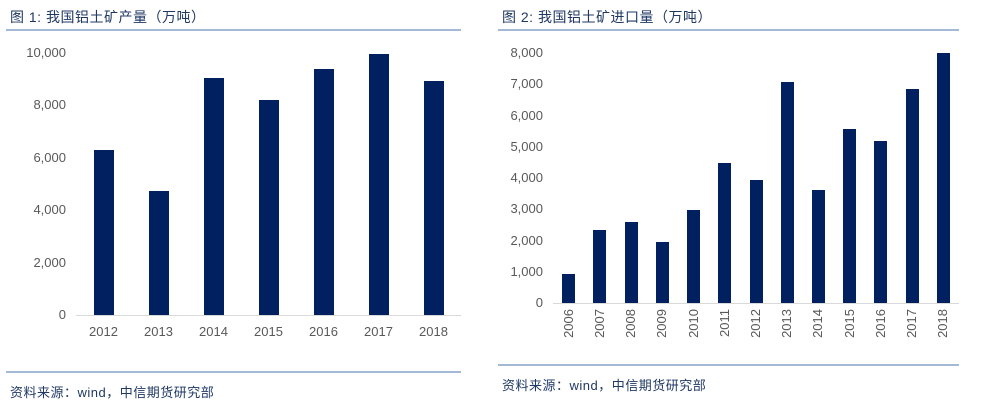 Image resolution: width=987 pixels, height=404 pixels. Describe the element at coordinates (213, 331) in the screenshot. I see `x-tick-label: 2014` at that location.